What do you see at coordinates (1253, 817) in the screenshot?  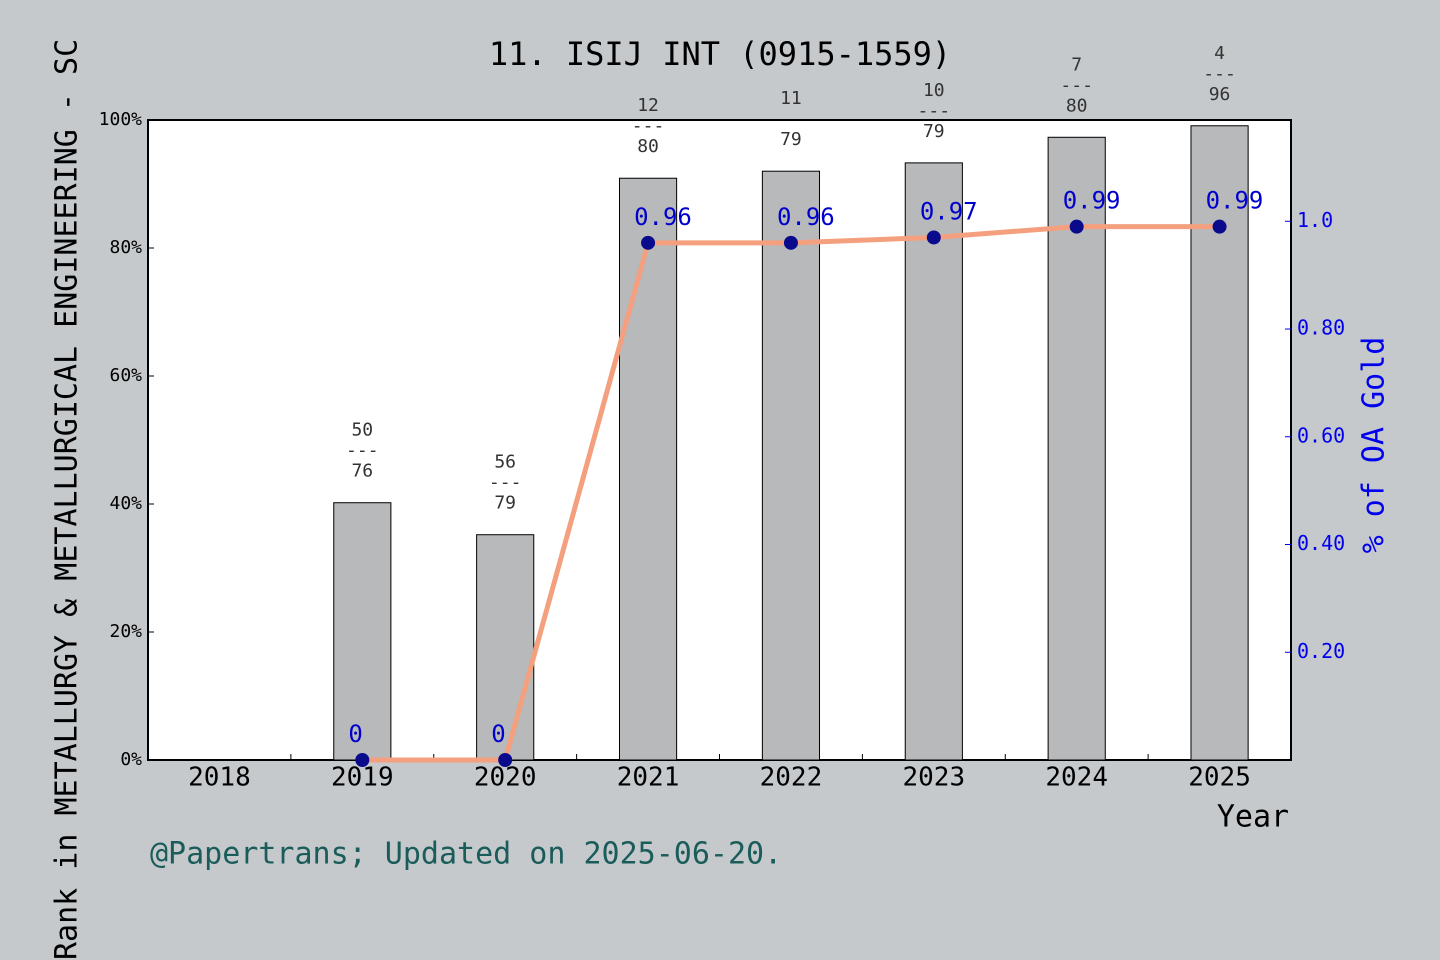 I see `x-axis-label: Year` at bounding box center [1253, 817].